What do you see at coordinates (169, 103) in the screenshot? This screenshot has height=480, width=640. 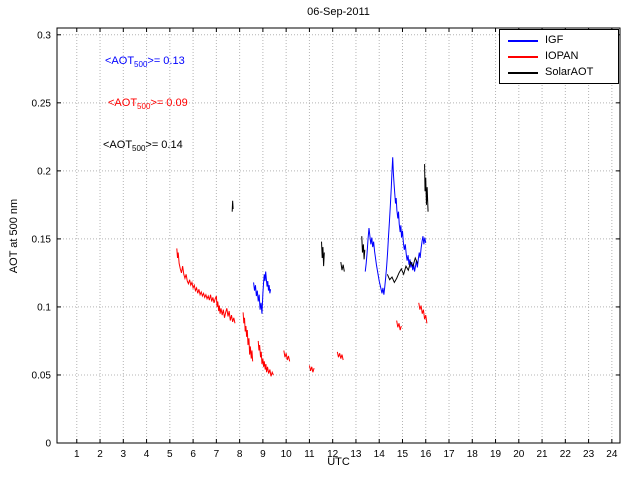 I see `annotation-suffix: >= 0.09` at bounding box center [169, 103].